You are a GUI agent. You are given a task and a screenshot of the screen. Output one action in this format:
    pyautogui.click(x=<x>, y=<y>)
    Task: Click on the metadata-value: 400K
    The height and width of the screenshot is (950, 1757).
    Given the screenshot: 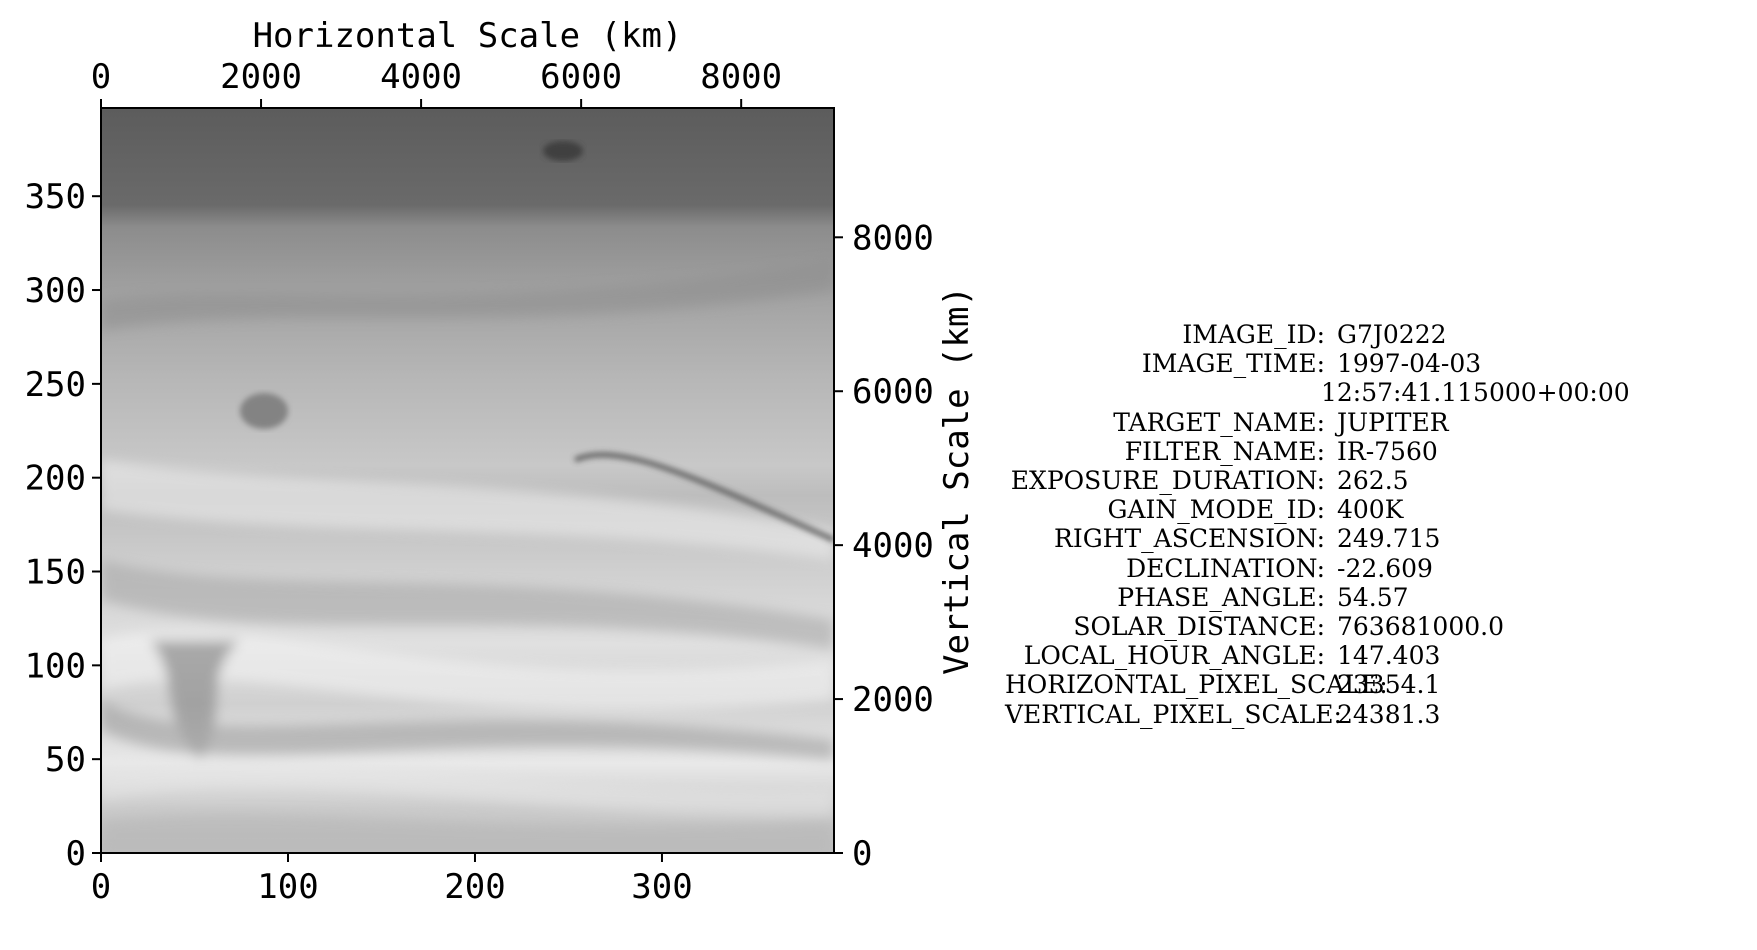 What is the action you would take?
    pyautogui.click(x=1370, y=510)
    